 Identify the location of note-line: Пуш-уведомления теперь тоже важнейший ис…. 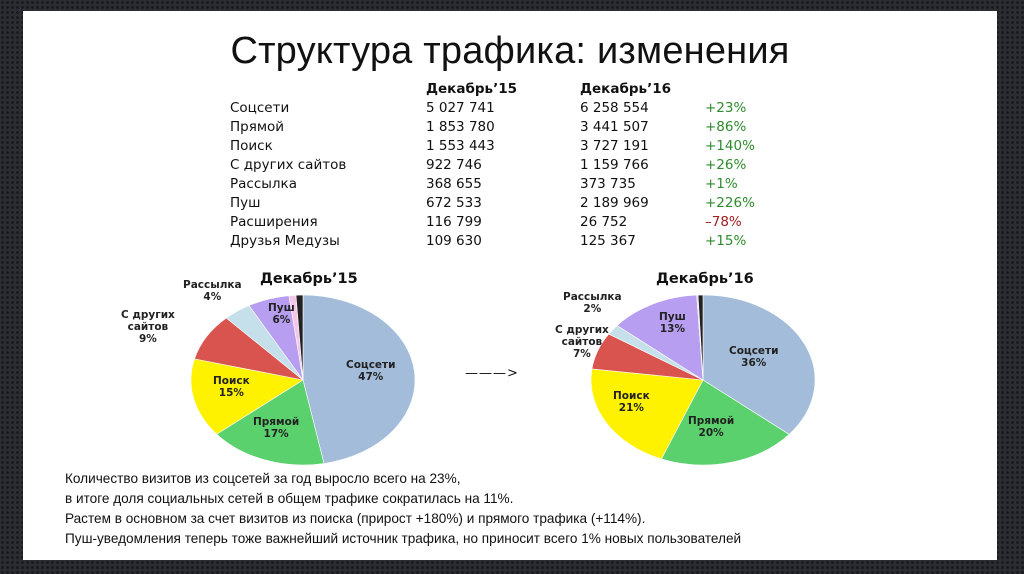
(403, 538).